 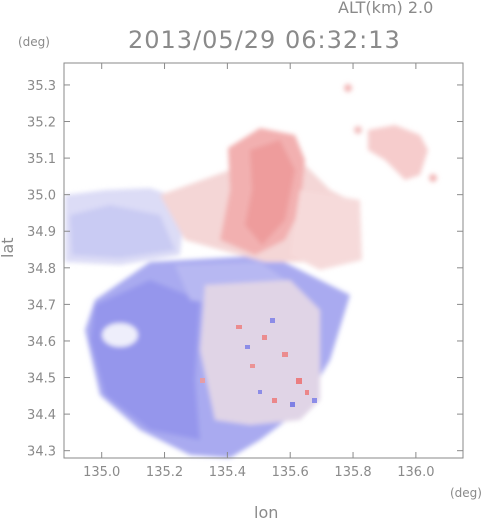 What do you see at coordinates (41, 379) in the screenshot?
I see `y-tick-label: 34.5` at bounding box center [41, 379].